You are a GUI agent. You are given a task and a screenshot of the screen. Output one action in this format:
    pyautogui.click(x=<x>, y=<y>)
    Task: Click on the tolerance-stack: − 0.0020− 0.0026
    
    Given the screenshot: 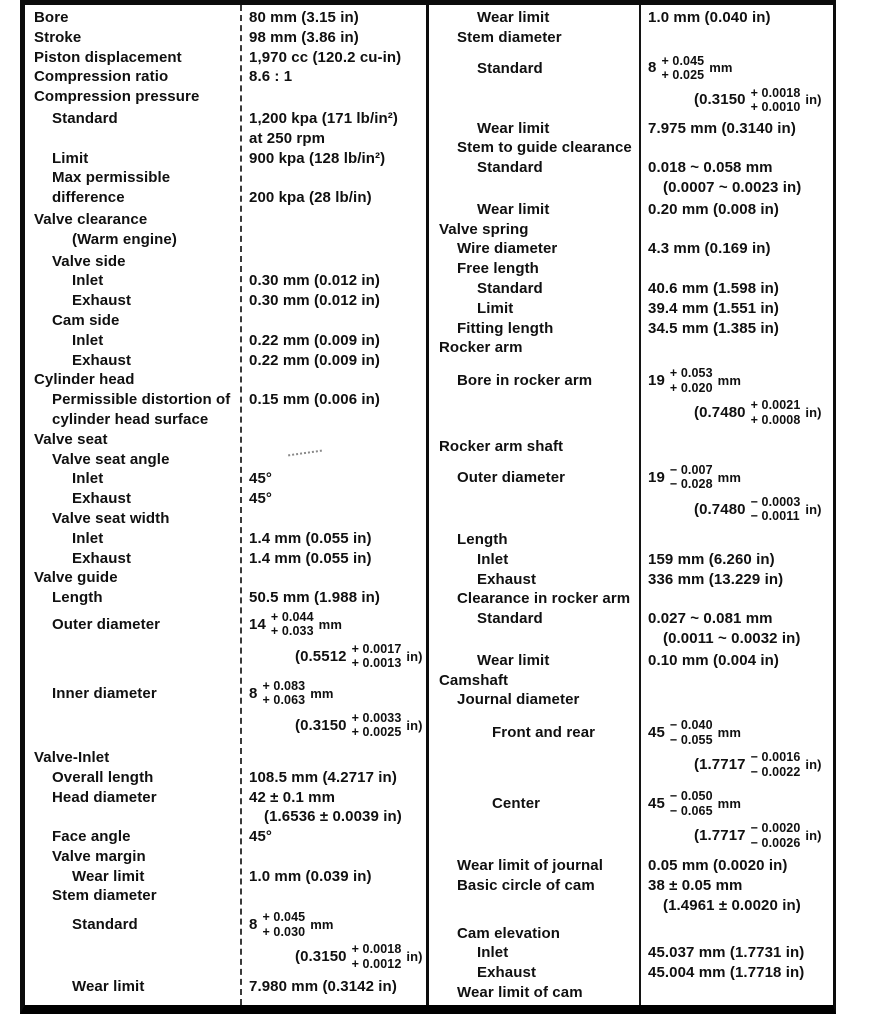 What is the action you would take?
    pyautogui.click(x=776, y=835)
    